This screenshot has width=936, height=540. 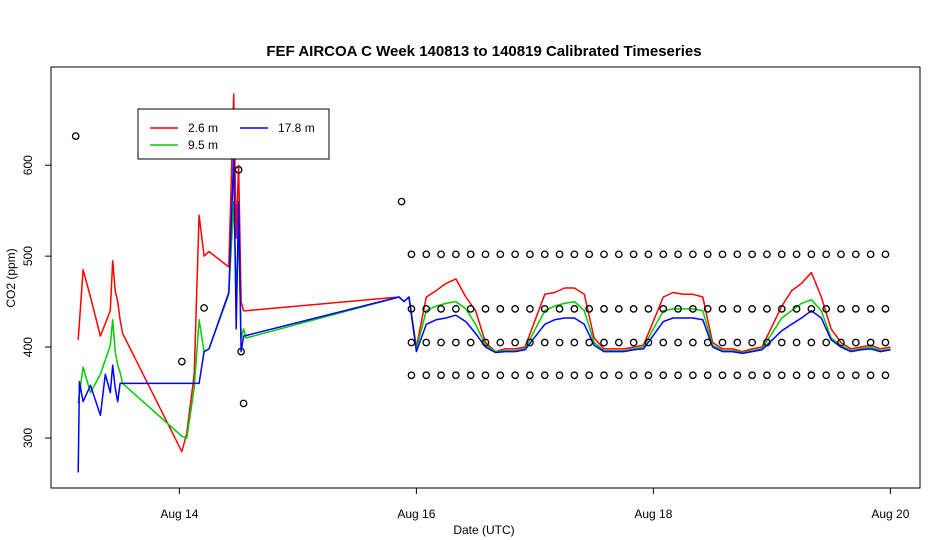 What do you see at coordinates (203, 128) in the screenshot?
I see `legend-label: 2.6 m` at bounding box center [203, 128].